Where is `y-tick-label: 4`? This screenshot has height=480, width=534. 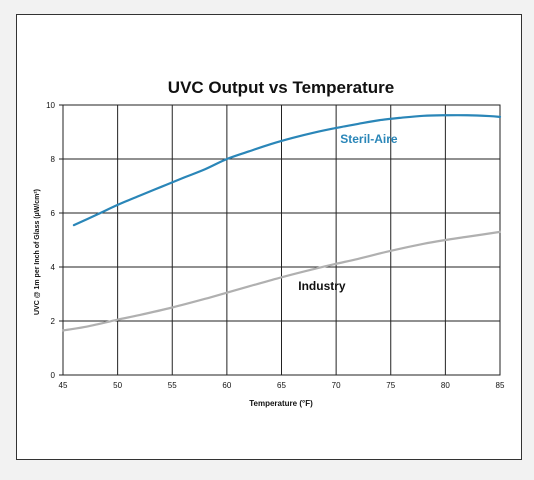
y-tick-label: 4 is located at coordinates (53, 267).